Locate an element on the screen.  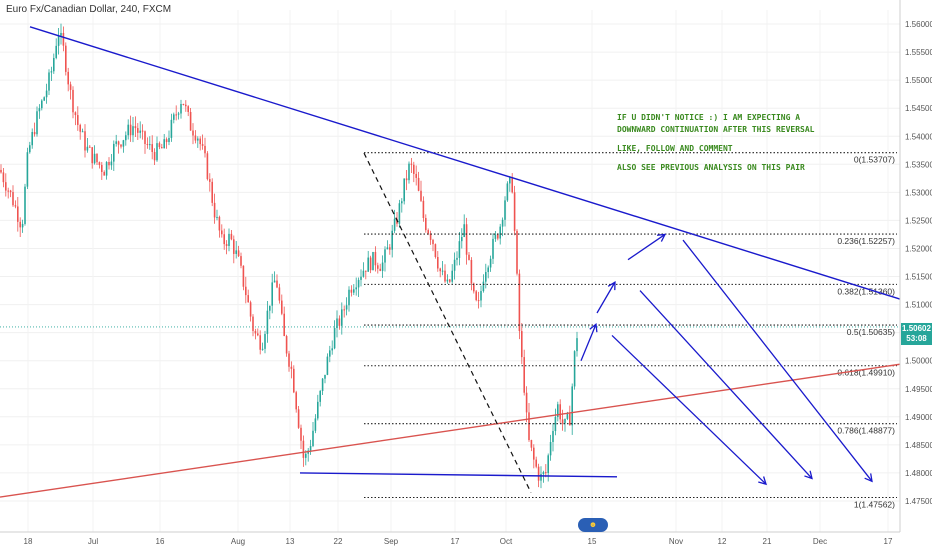
fib-level-label: 0(1.53707) is located at coordinates (874, 160).